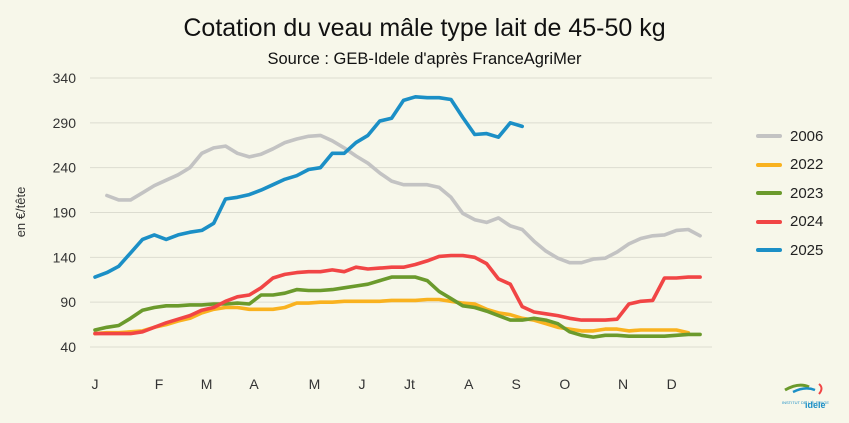 The height and width of the screenshot is (423, 849). What do you see at coordinates (807, 136) in the screenshot?
I see `legend-label: 2006` at bounding box center [807, 136].